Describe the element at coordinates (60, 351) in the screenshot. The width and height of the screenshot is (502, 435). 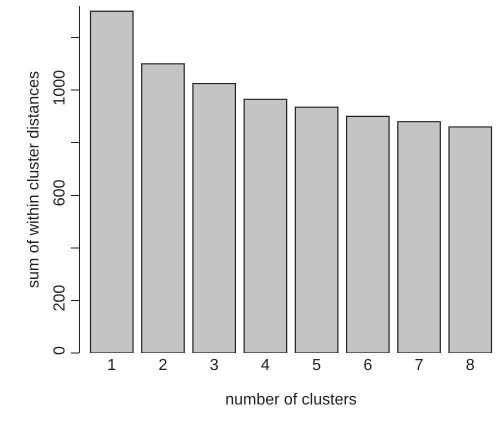
I see `y-tick-label: 0` at that location.